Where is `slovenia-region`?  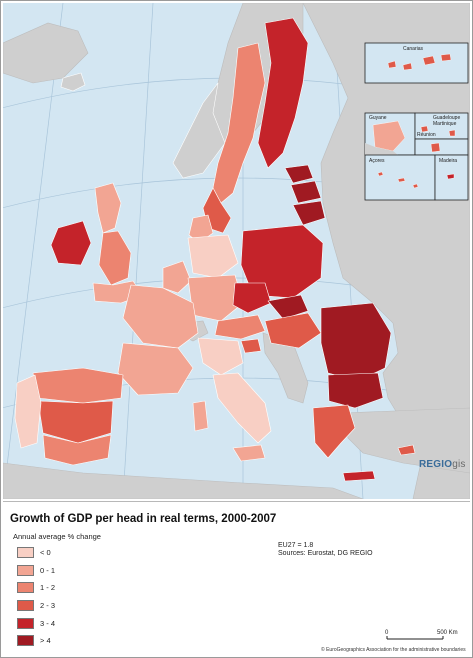 slovenia-region is located at coordinates (251, 346).